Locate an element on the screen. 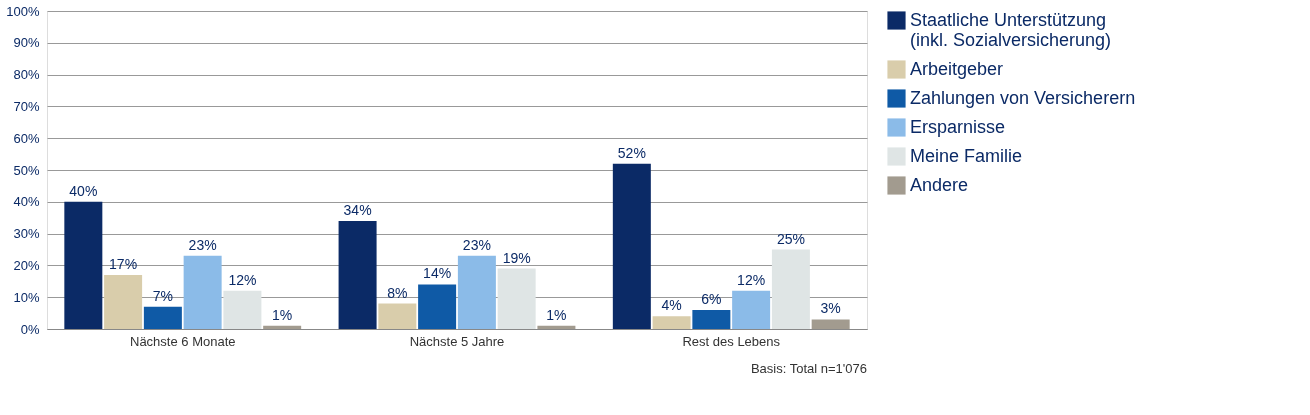 The width and height of the screenshot is (1310, 415). y-tick-label: 60% is located at coordinates (26, 138).